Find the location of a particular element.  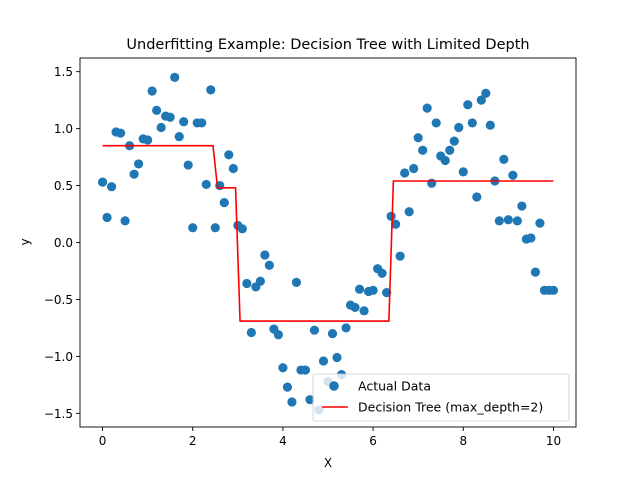

y-axis-ticks: −1.5 −1.0 −0.5 0.0 0.5 1.0 1.5 is located at coordinates (62, 243).